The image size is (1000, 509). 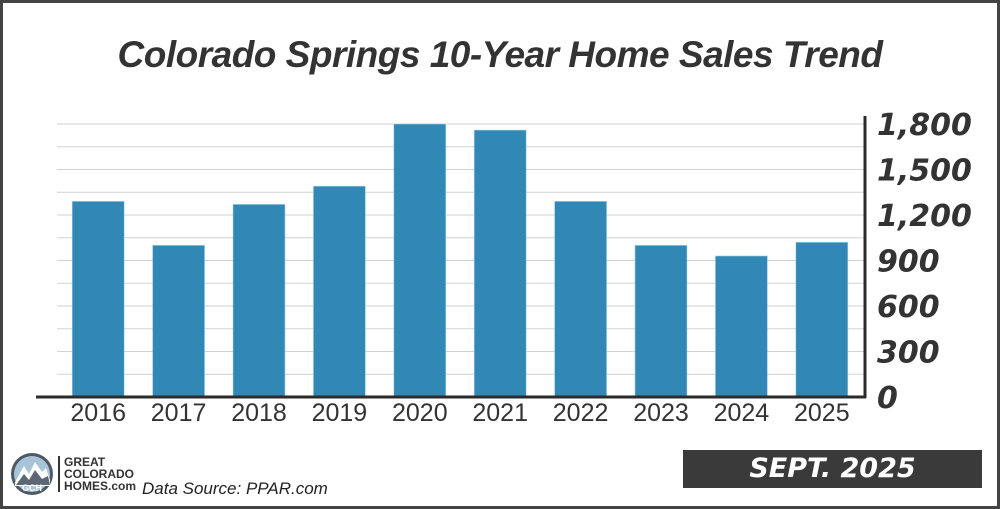 I want to click on date-badge: SEPT. 2025, so click(x=832, y=469).